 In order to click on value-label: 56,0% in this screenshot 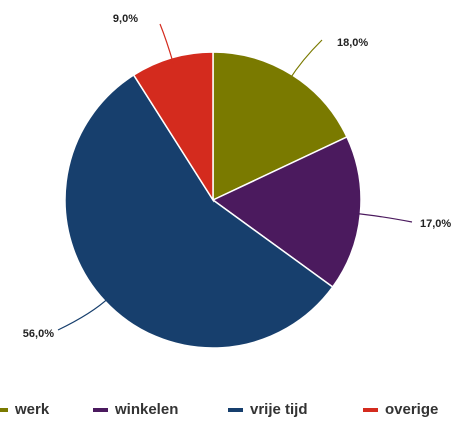, I will do `click(38, 334)`.